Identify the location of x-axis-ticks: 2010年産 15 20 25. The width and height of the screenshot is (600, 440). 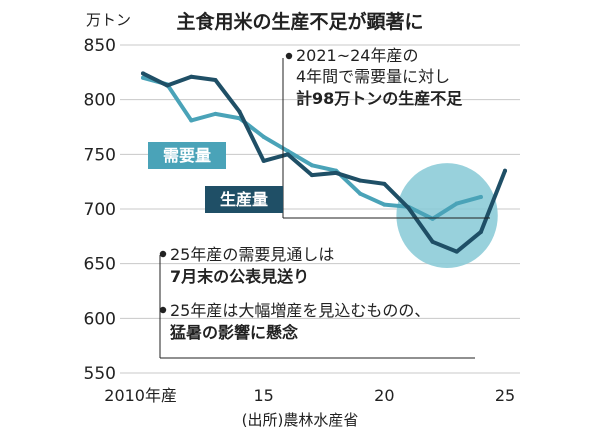
(309, 395).